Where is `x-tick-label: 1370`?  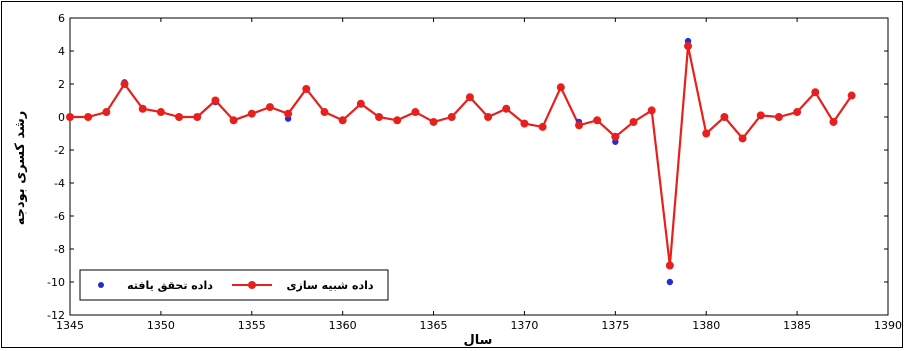 x-tick-label: 1370 is located at coordinates (524, 325).